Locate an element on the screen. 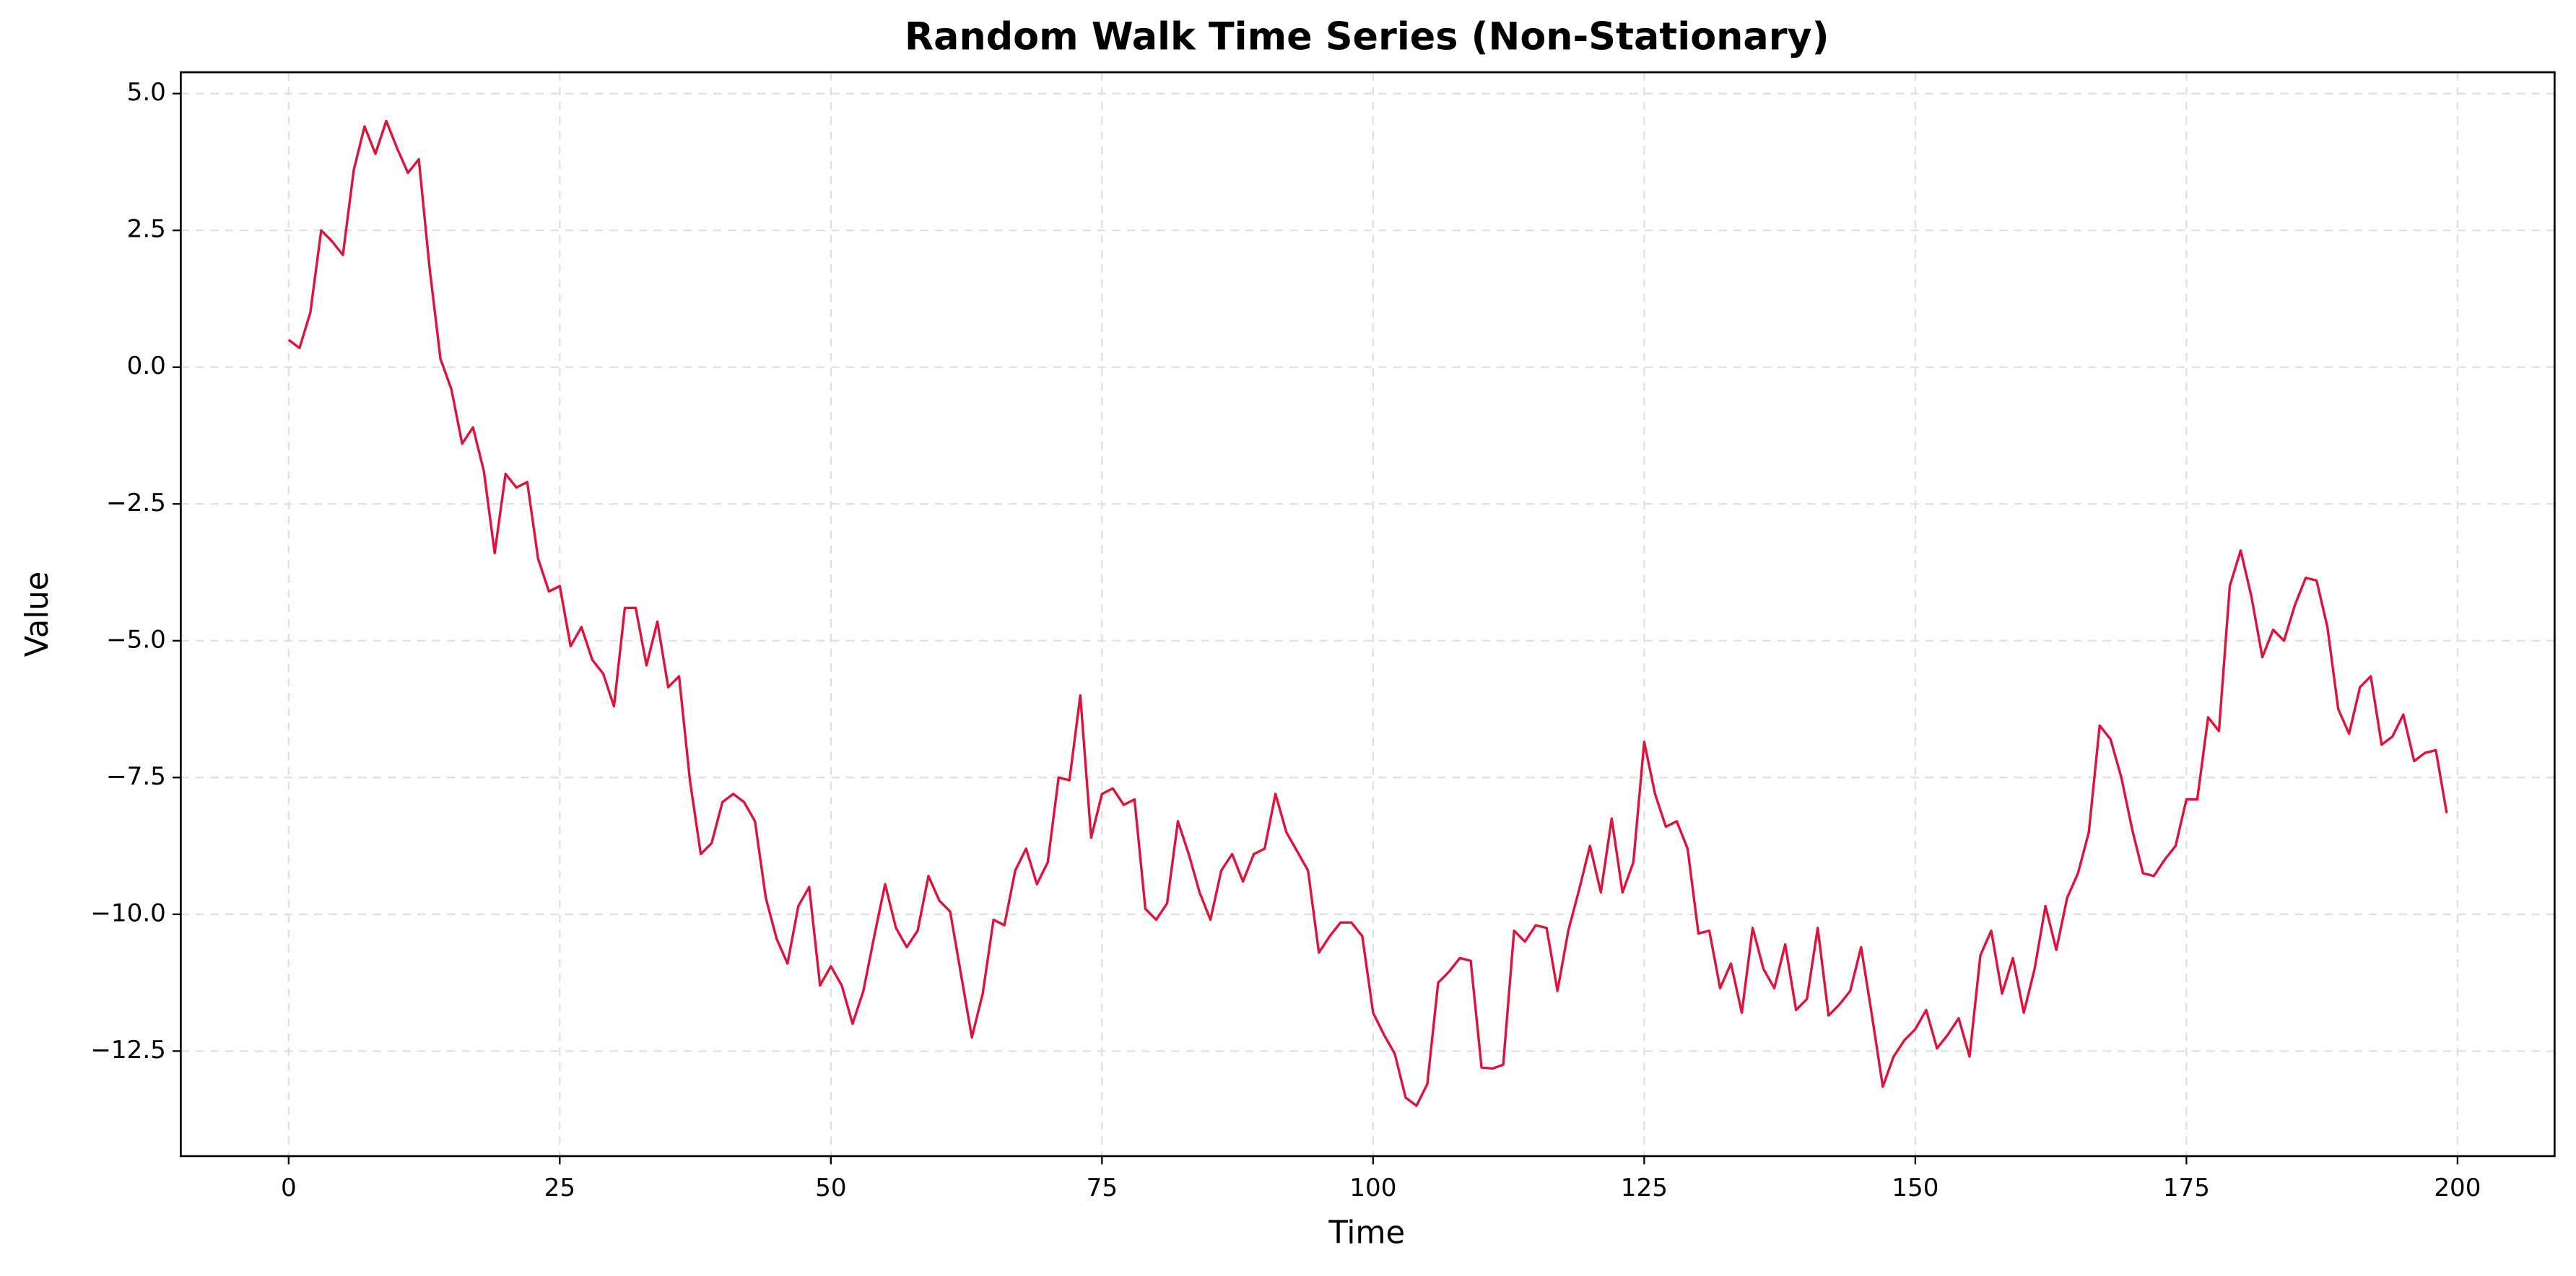 Image resolution: width=2576 pixels, height=1276 pixels. y-tick-label: −12.5 is located at coordinates (128, 1050).